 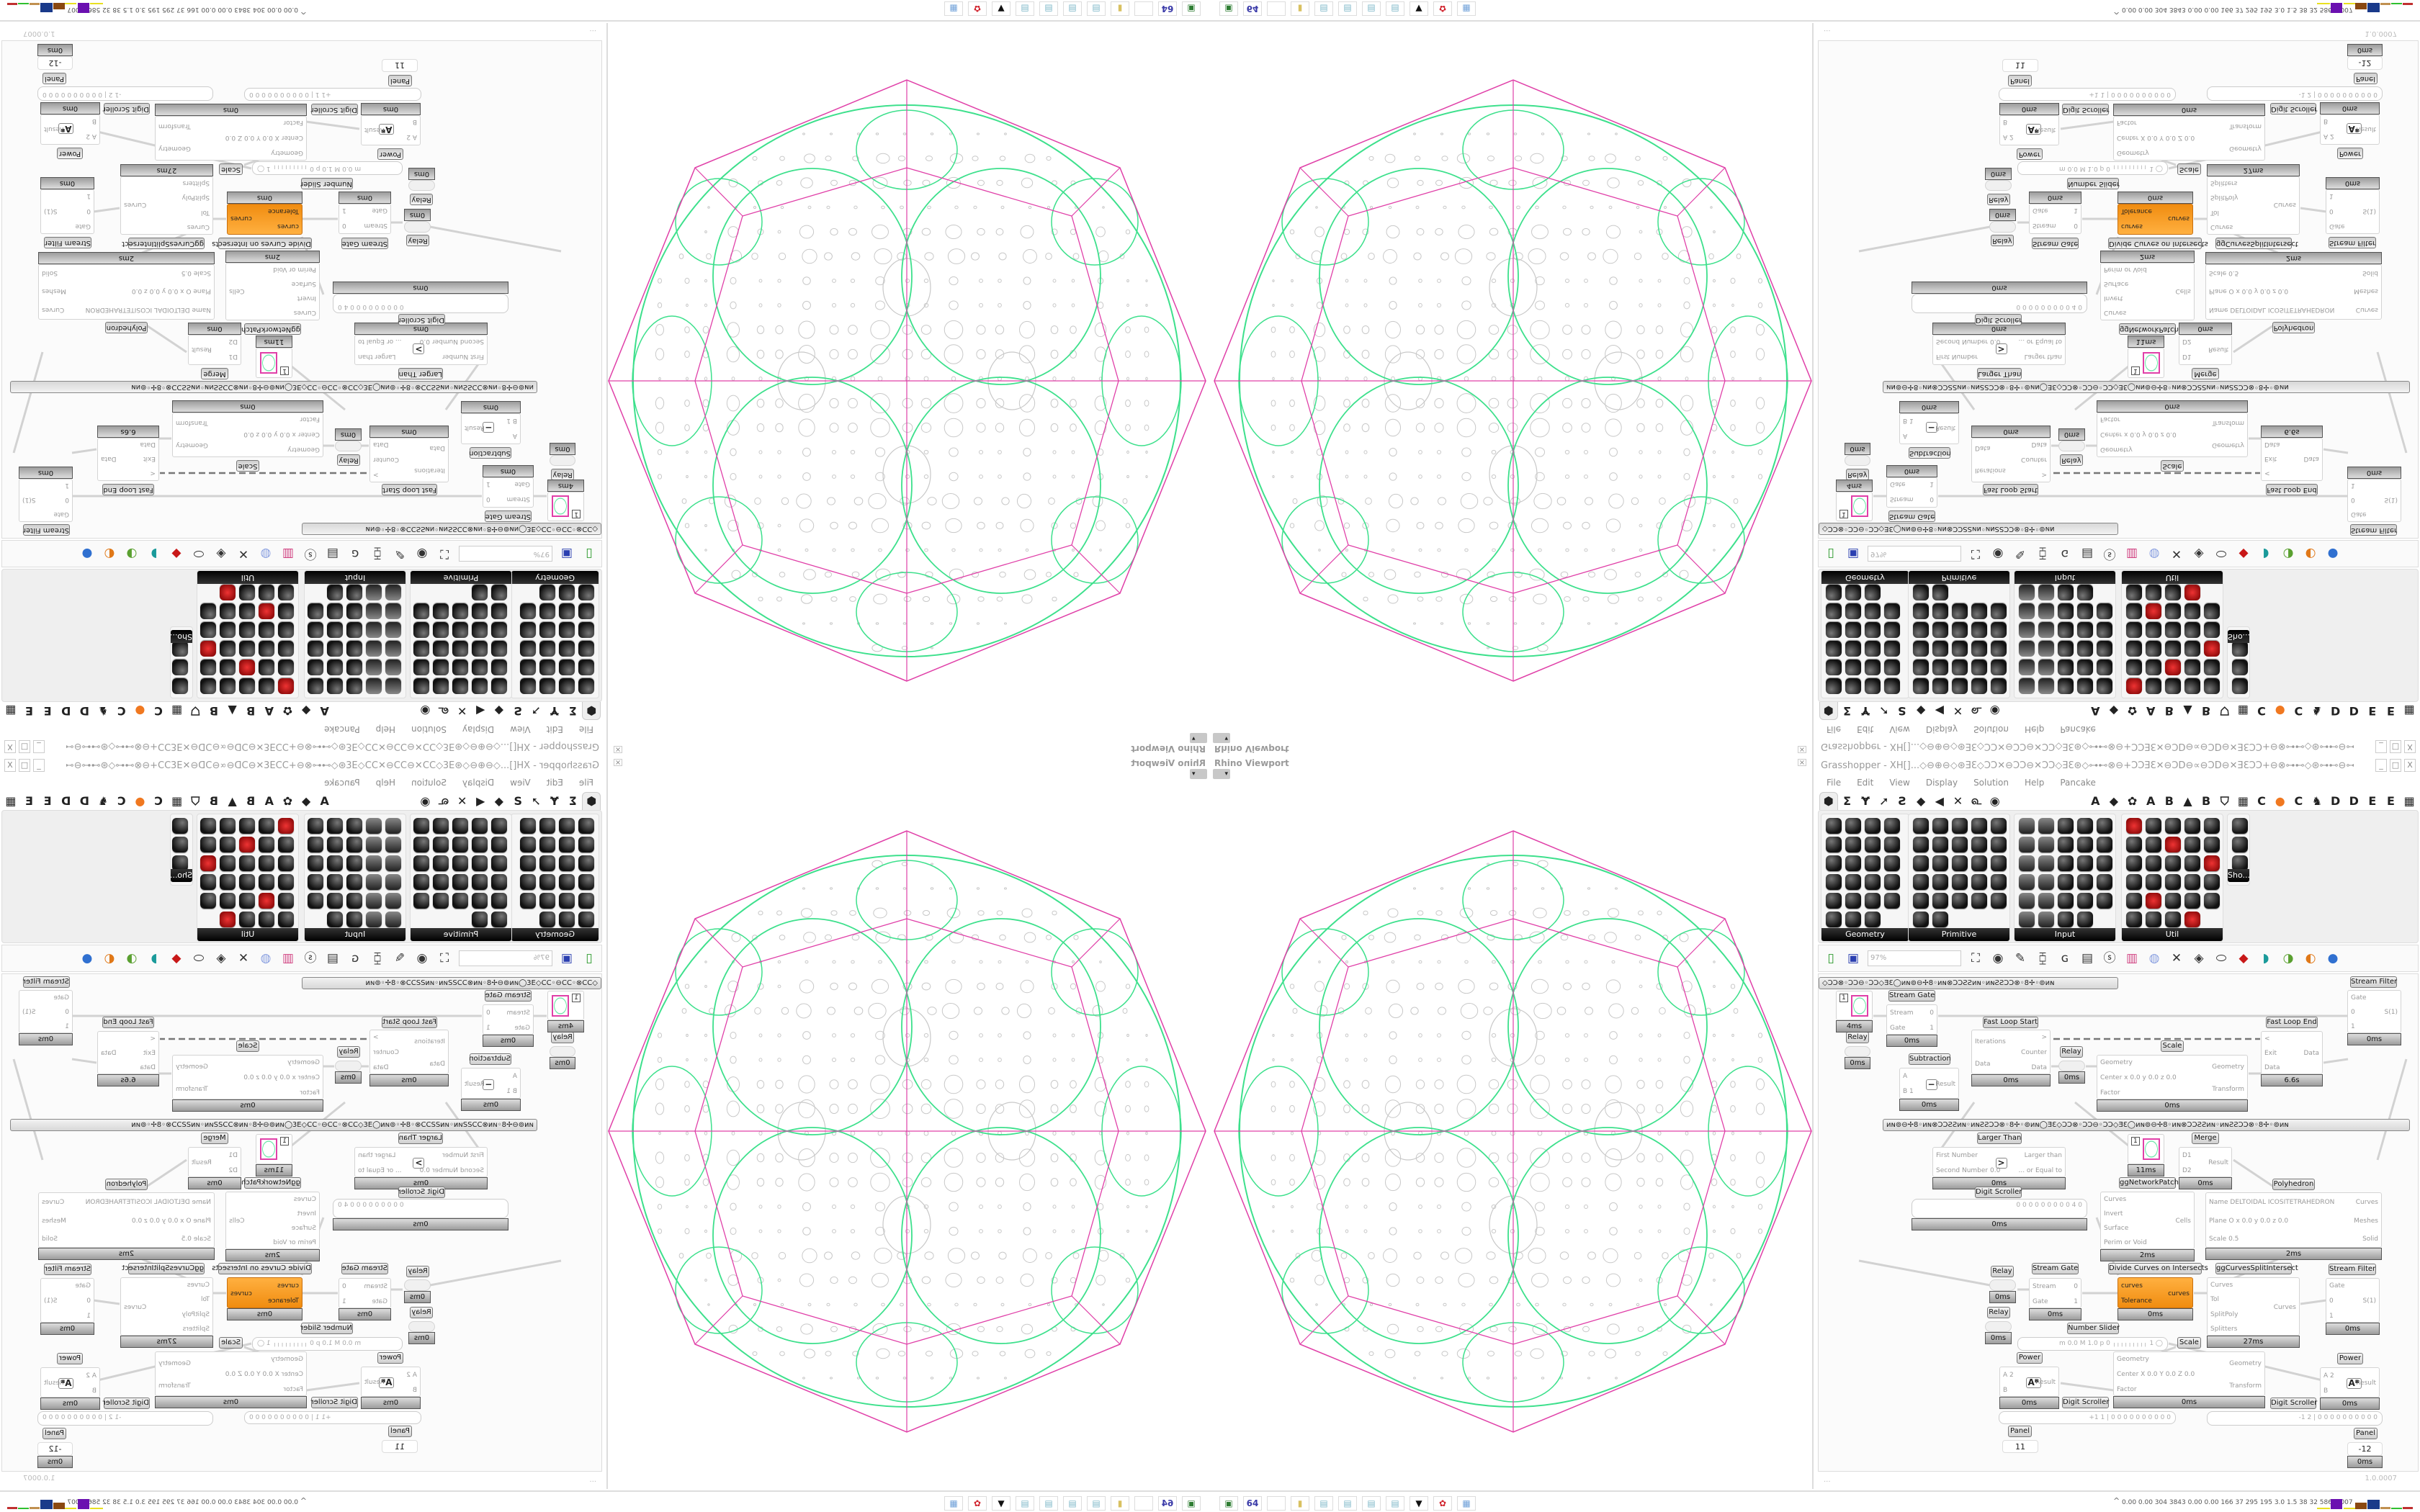 What do you see at coordinates (2187, 1155) in the screenshot?
I see `input-port: D1` at bounding box center [2187, 1155].